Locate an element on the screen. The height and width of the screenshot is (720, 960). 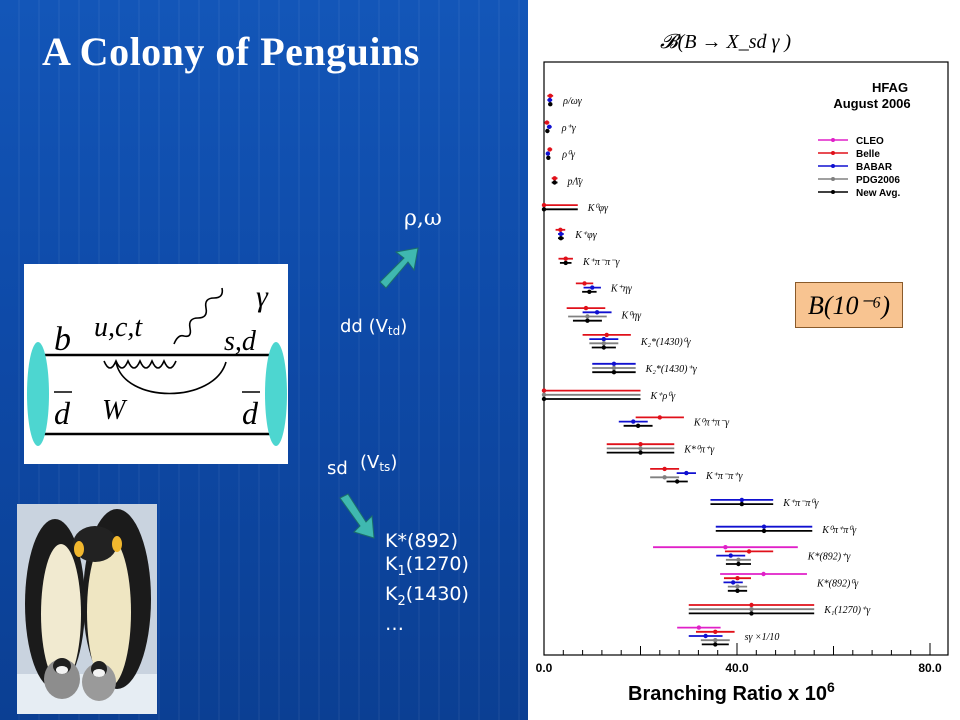
k-item-2: K2(1430) is located at coordinates (427, 598).